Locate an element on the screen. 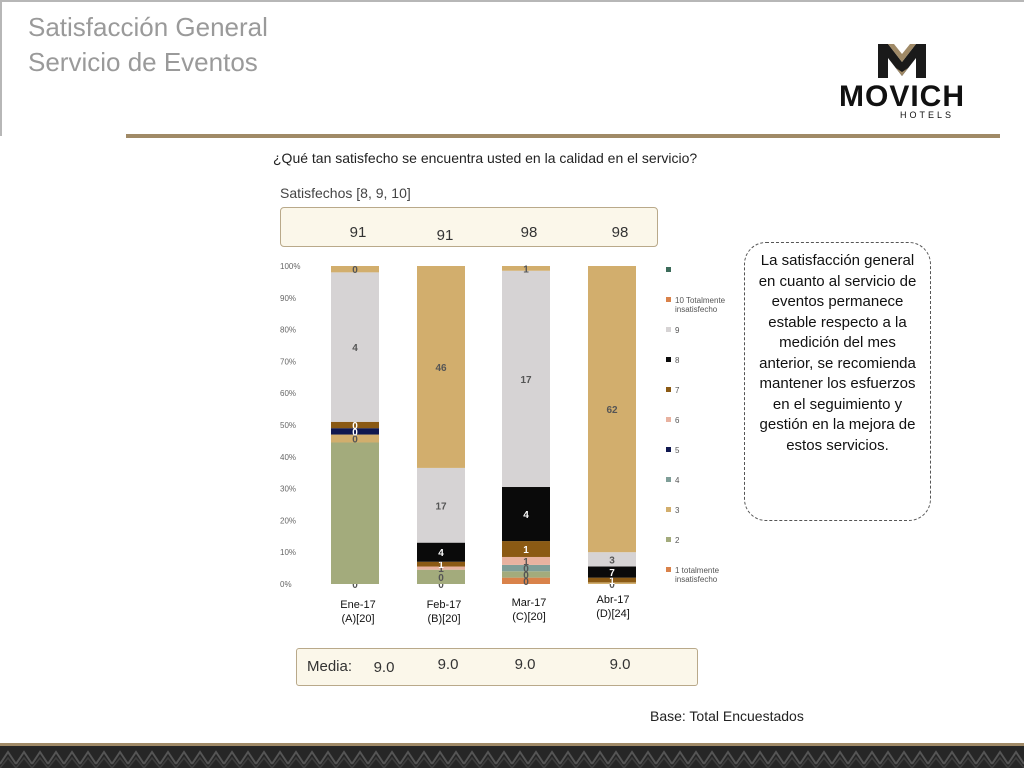 This screenshot has height=768, width=1024. media-value-feb: 9.0 is located at coordinates (448, 664).